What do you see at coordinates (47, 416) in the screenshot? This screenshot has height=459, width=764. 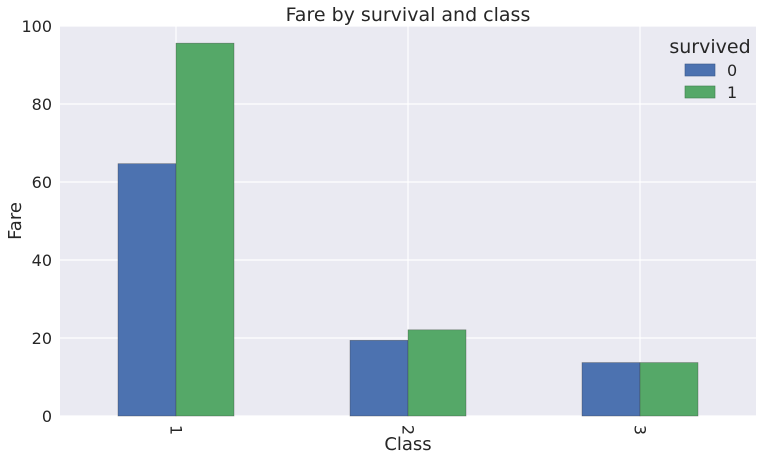 I see `y-tick-label: 0` at bounding box center [47, 416].